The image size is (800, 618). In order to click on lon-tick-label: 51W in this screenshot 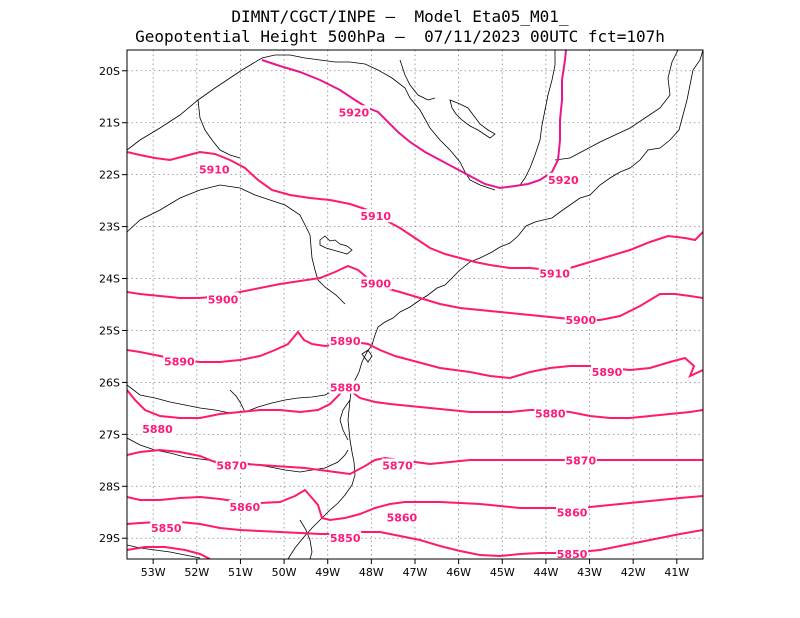, I will do `click(240, 572)`.